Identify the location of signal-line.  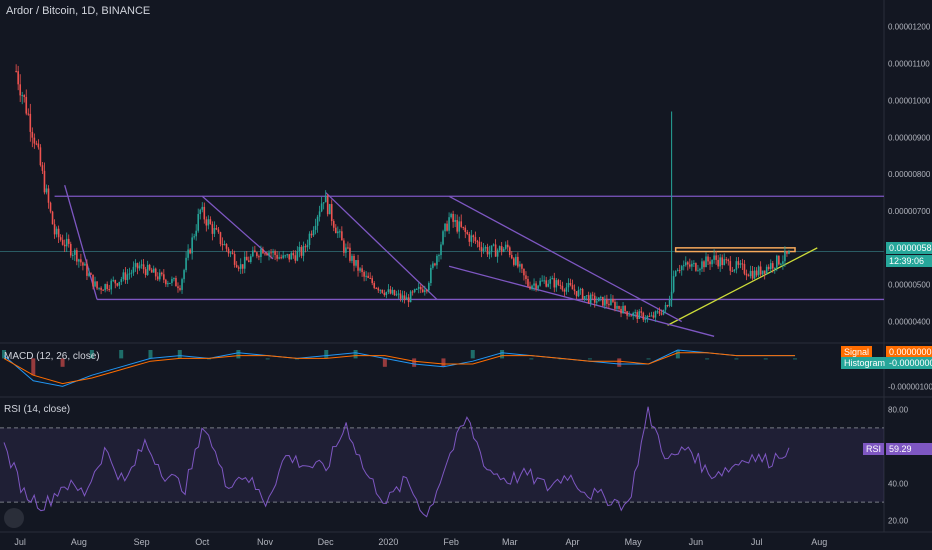
(399, 368).